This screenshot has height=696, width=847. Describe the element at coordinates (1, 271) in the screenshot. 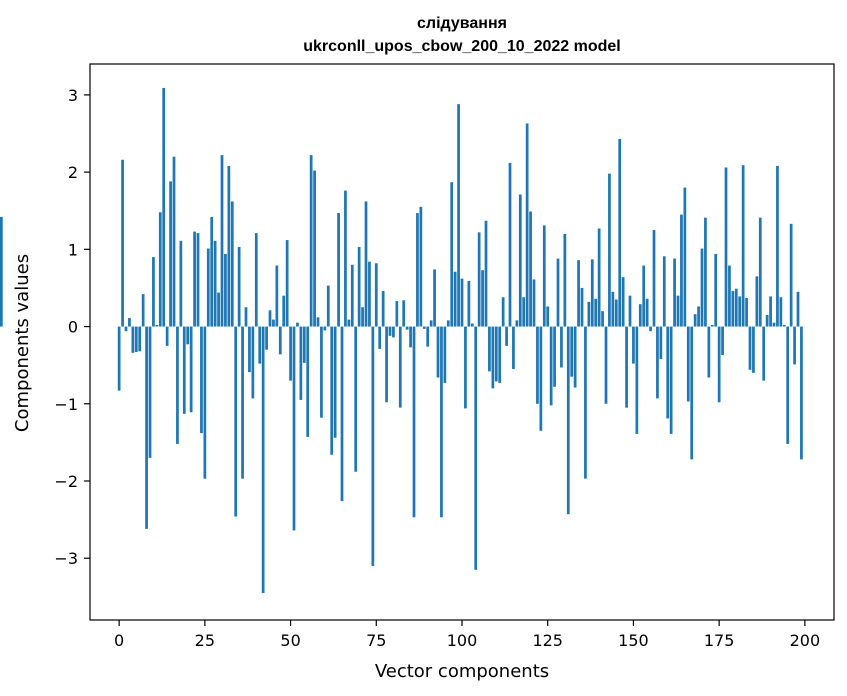

I see `bar-undefined` at that location.